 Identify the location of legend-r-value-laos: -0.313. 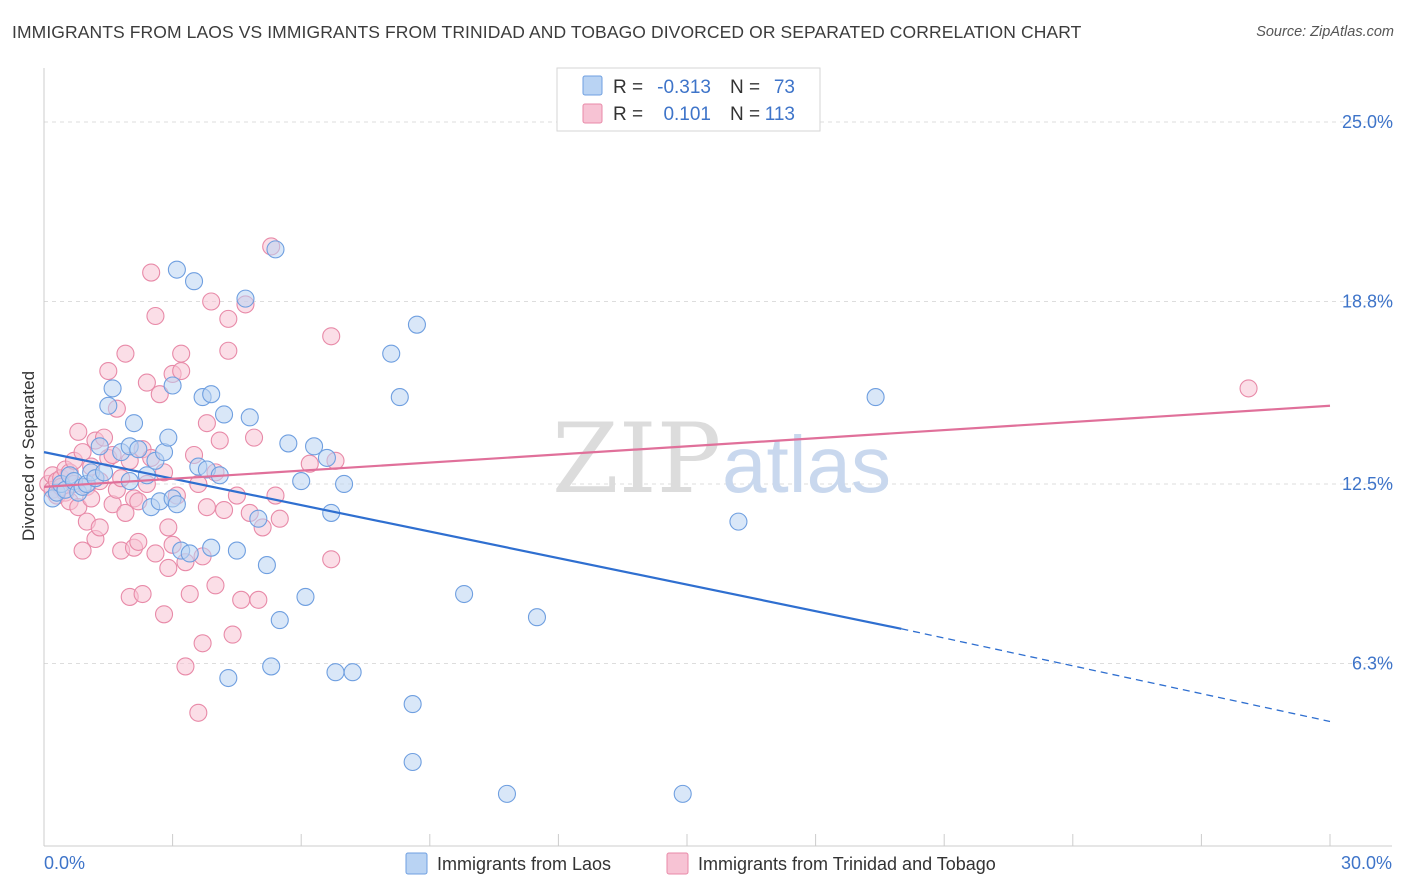
(684, 87).